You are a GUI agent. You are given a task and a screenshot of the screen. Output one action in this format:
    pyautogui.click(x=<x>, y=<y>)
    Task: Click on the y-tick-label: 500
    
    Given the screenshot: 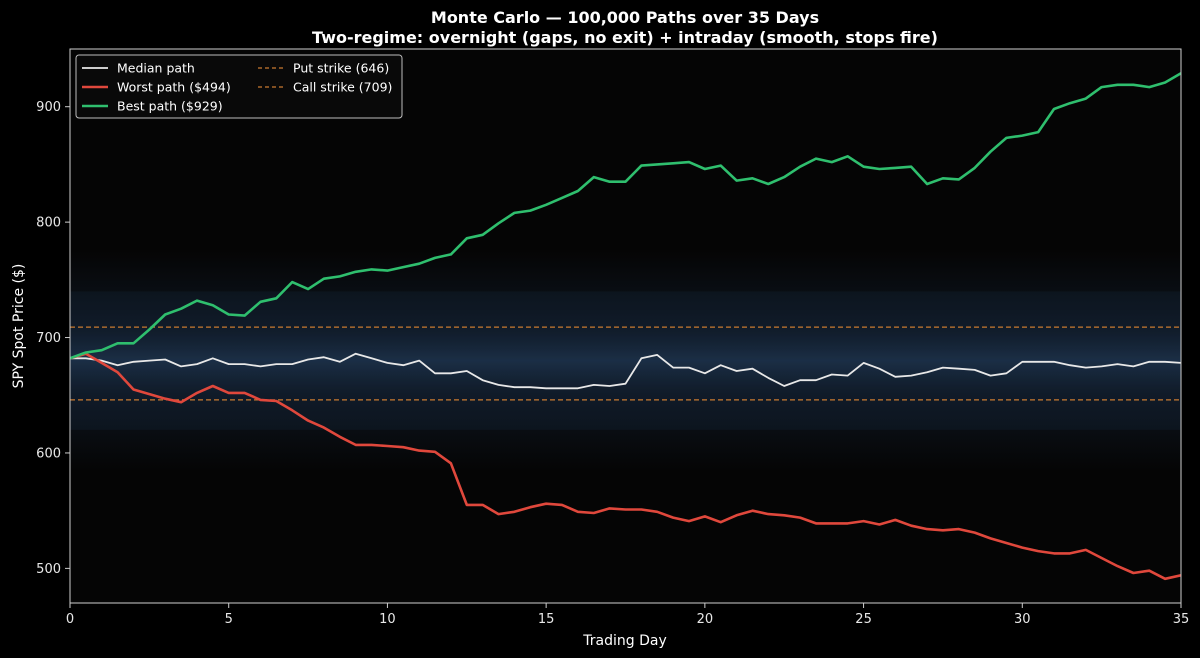 What is the action you would take?
    pyautogui.click(x=48, y=569)
    